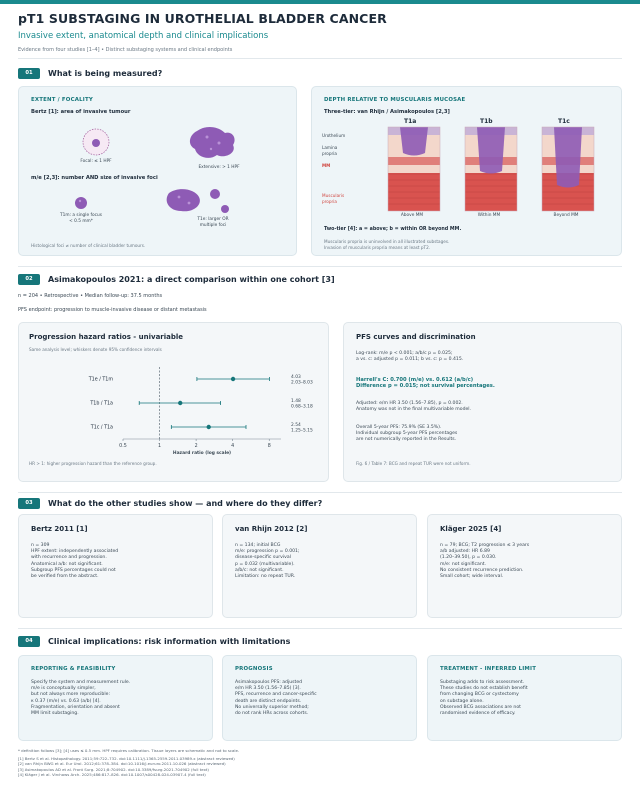 This screenshot has width=640, height=800. Describe the element at coordinates (106, 337) in the screenshot. I see `forest-heading: Progression hazard ratios - univariable` at that location.